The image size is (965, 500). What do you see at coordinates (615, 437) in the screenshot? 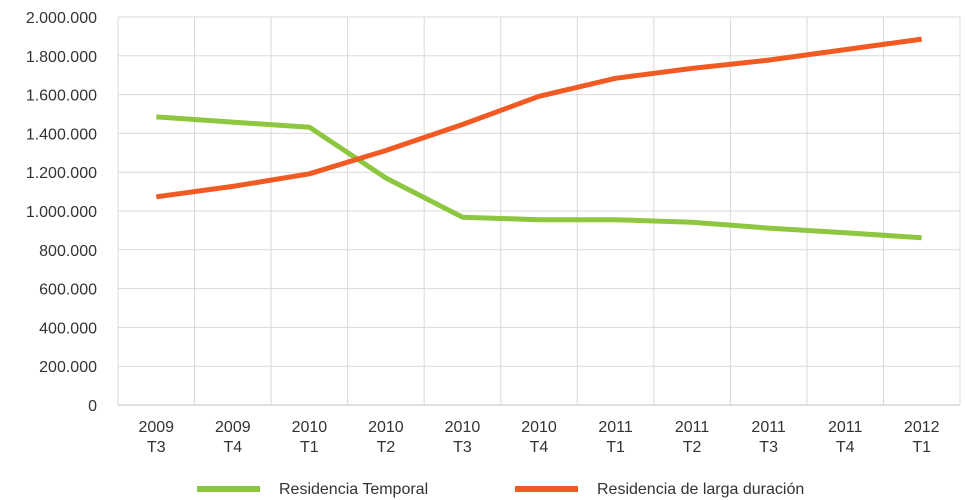
I see `x-tick-label: 2011 T1` at bounding box center [615, 437].